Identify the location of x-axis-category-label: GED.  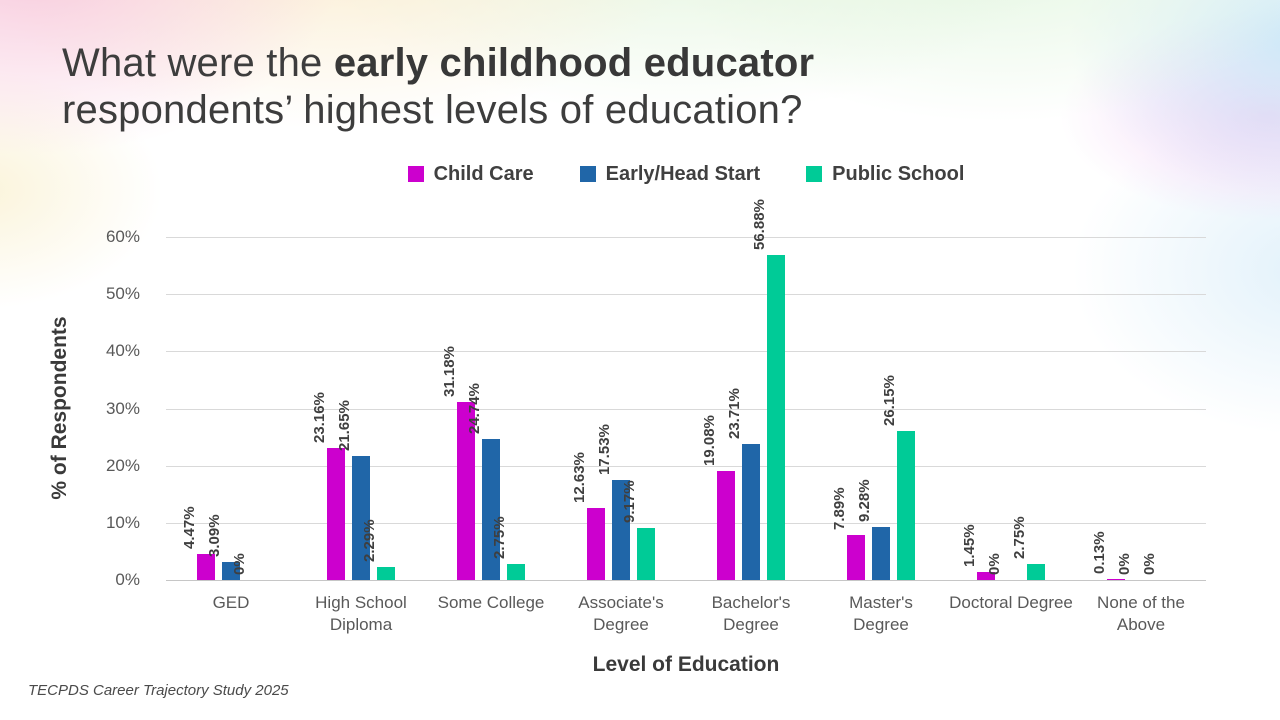
(231, 602).